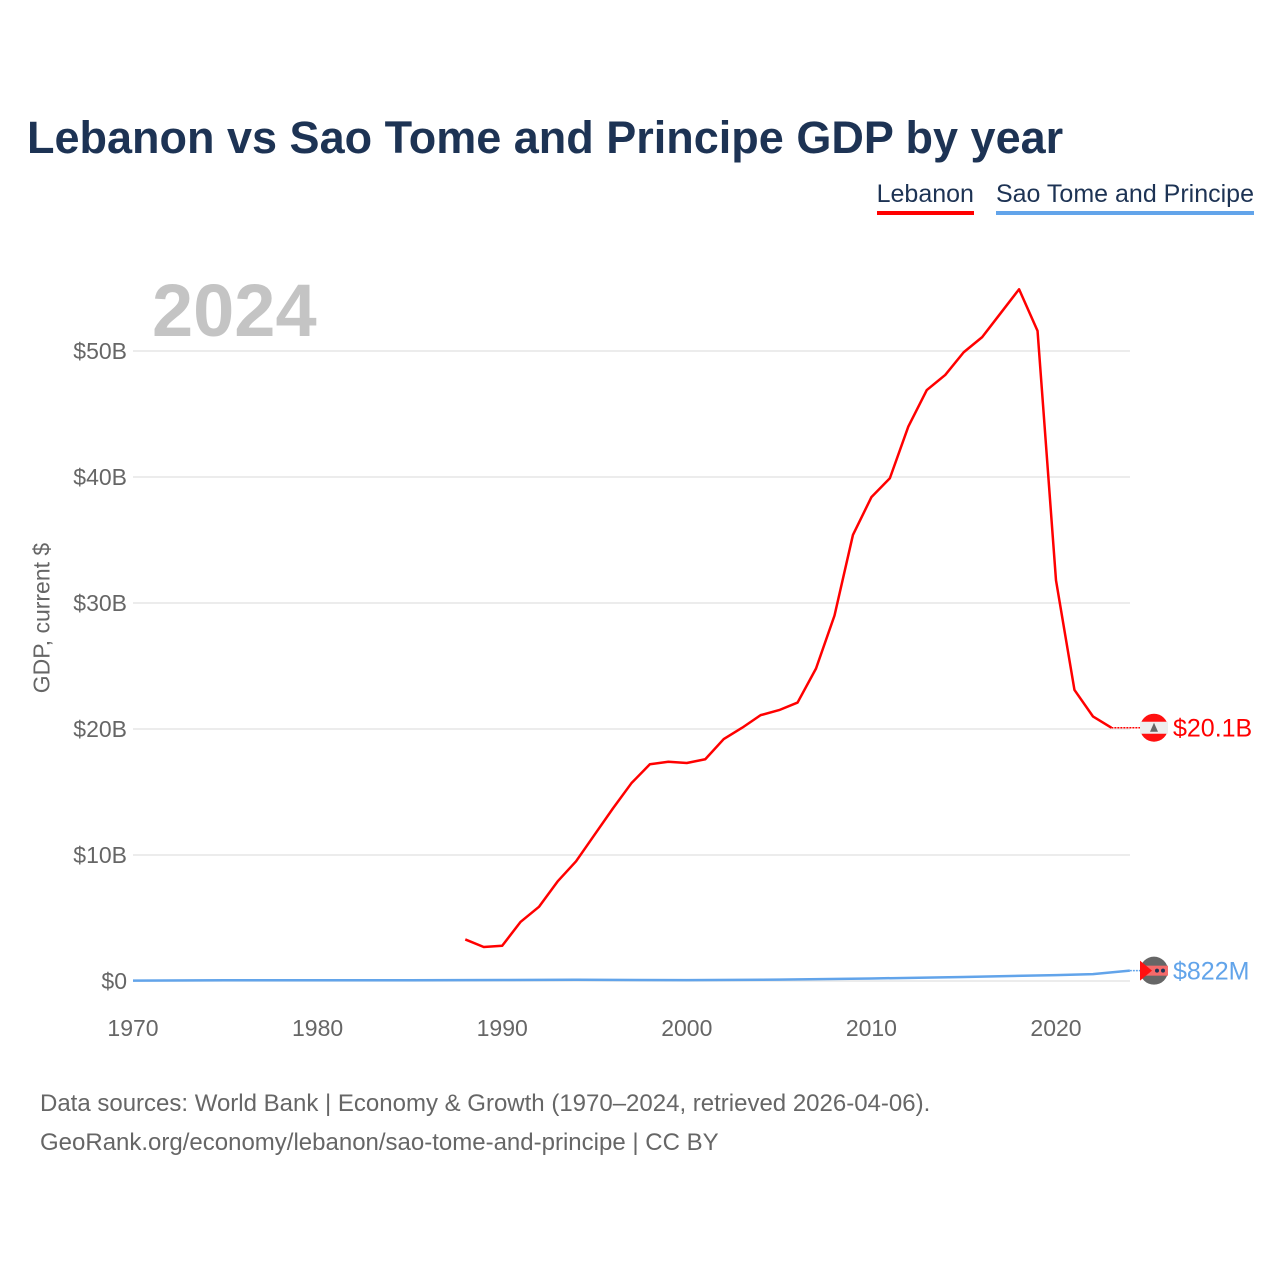  Describe the element at coordinates (925, 197) in the screenshot. I see `legend-lebanon: Lebanon` at that location.